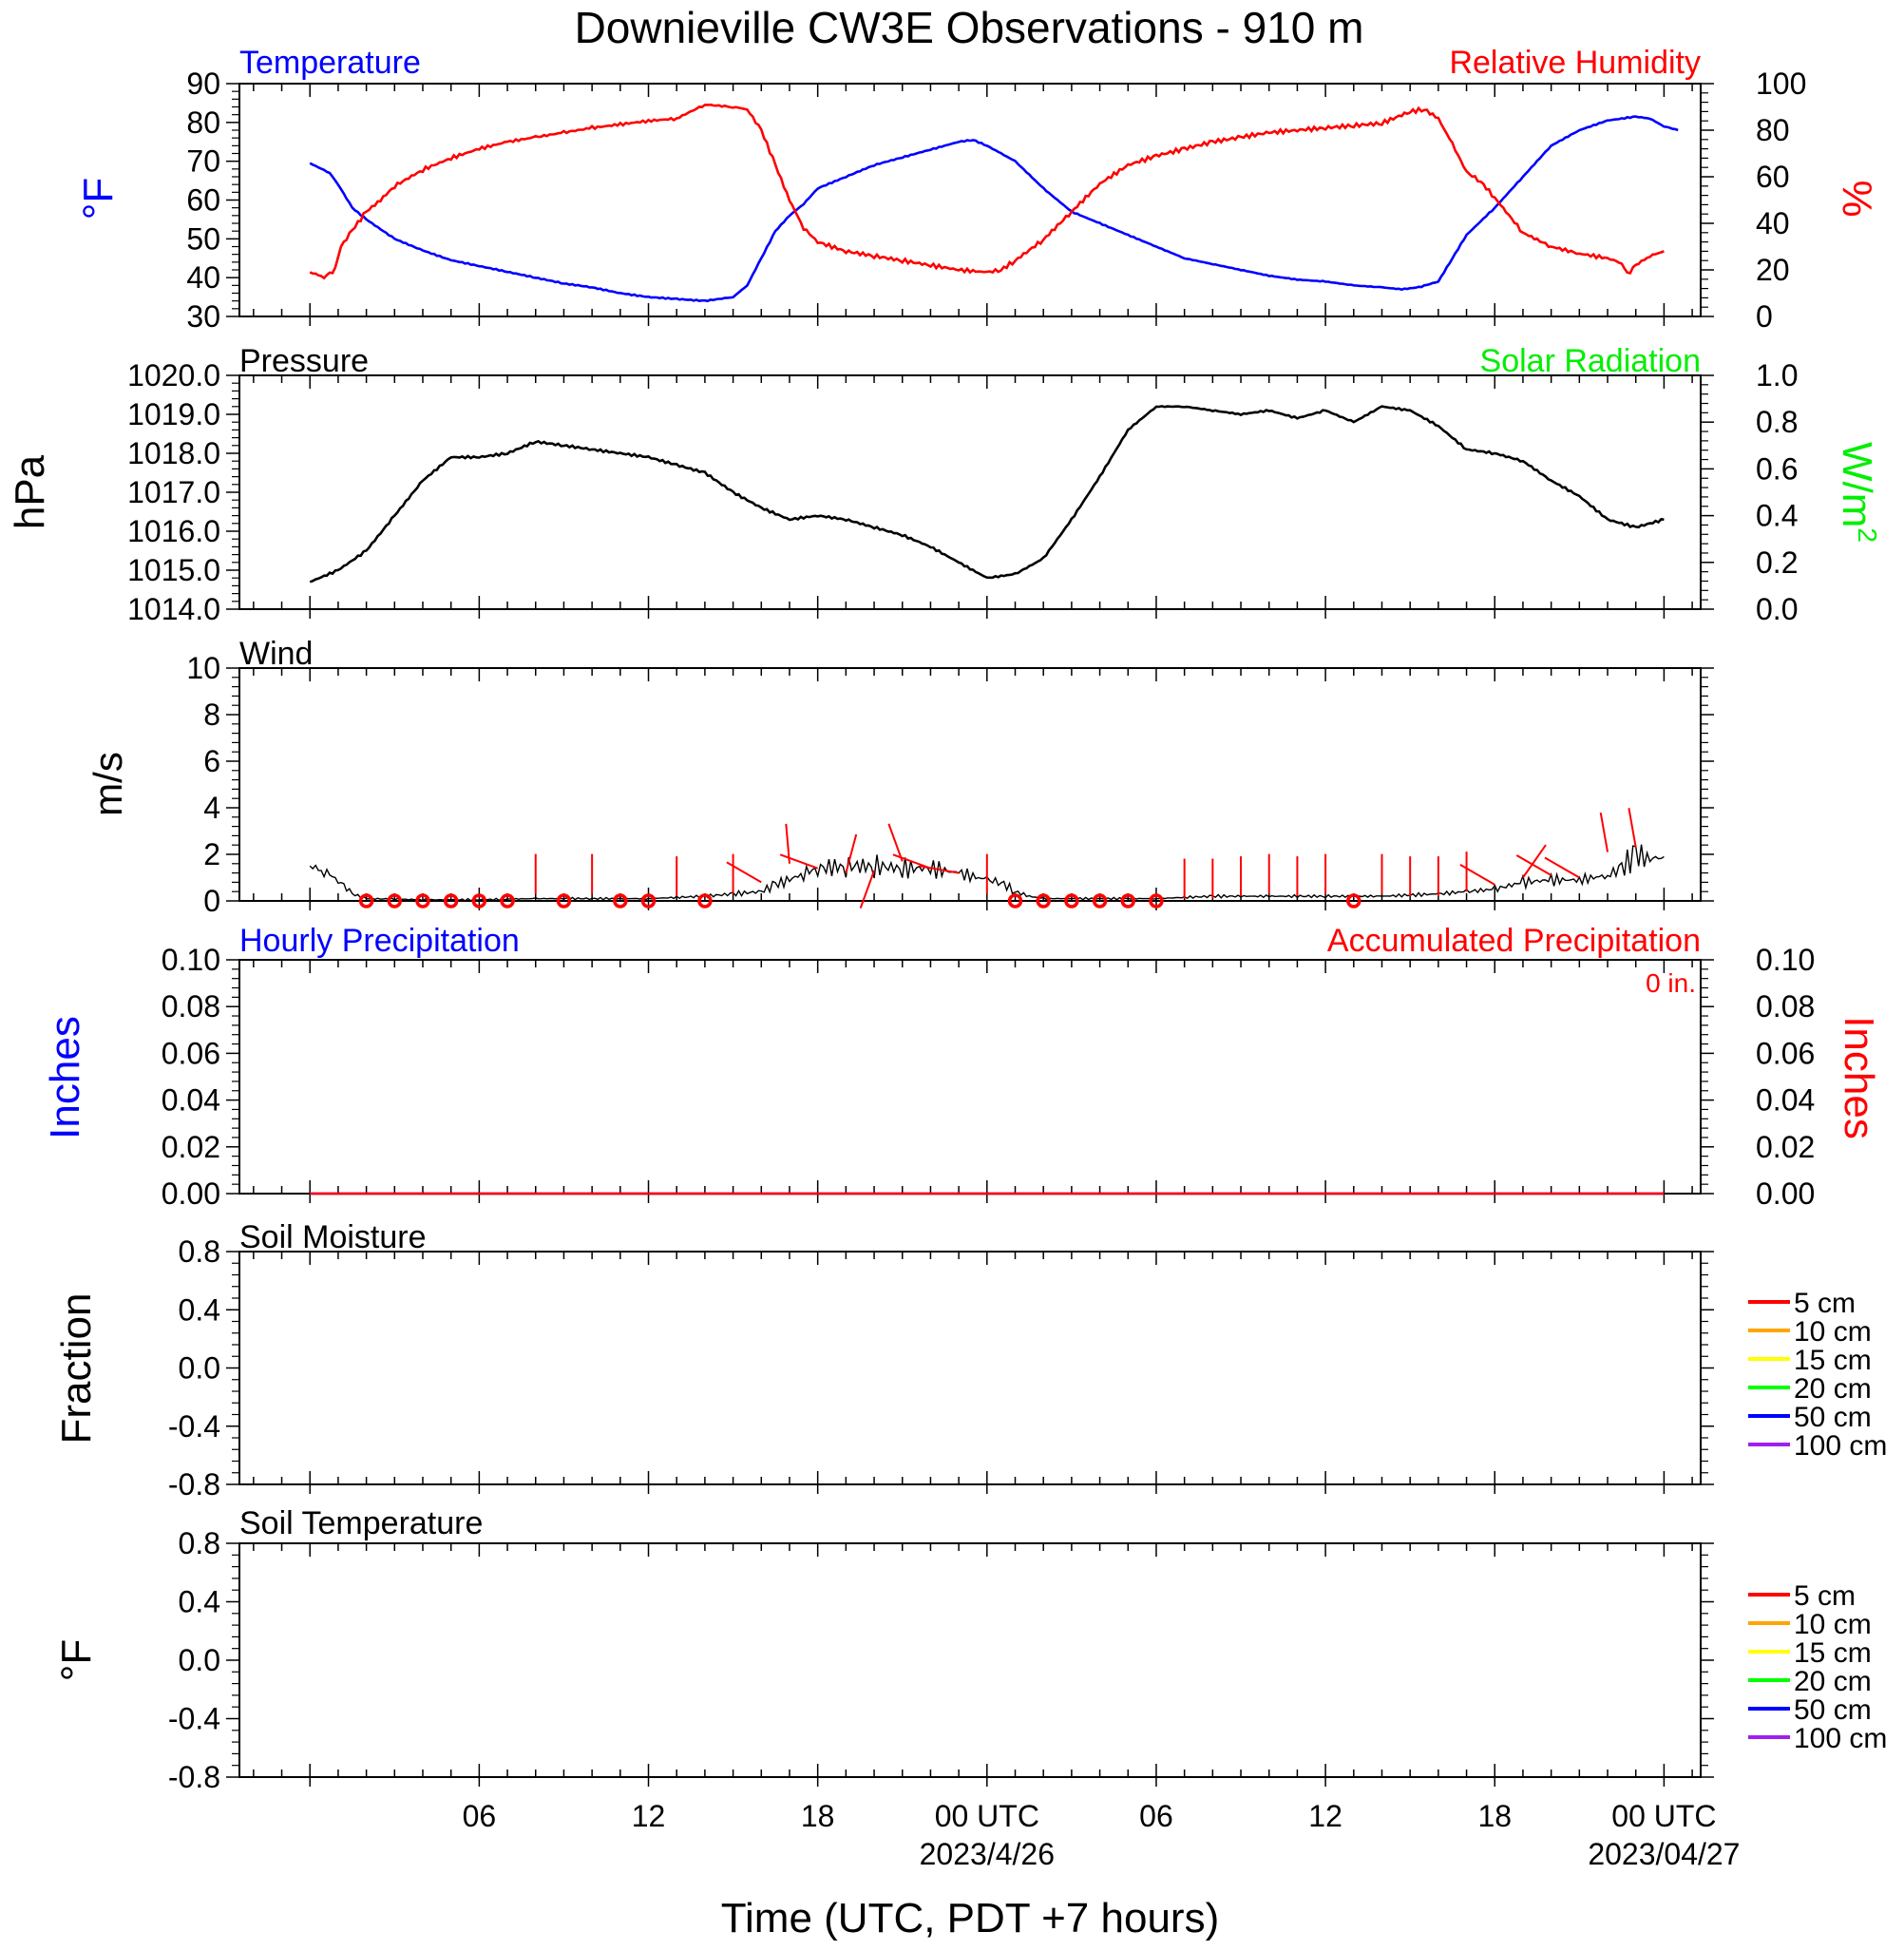  What do you see at coordinates (76, 1368) in the screenshot?
I see `soil-moisture-axis-label: Fraction` at bounding box center [76, 1368].